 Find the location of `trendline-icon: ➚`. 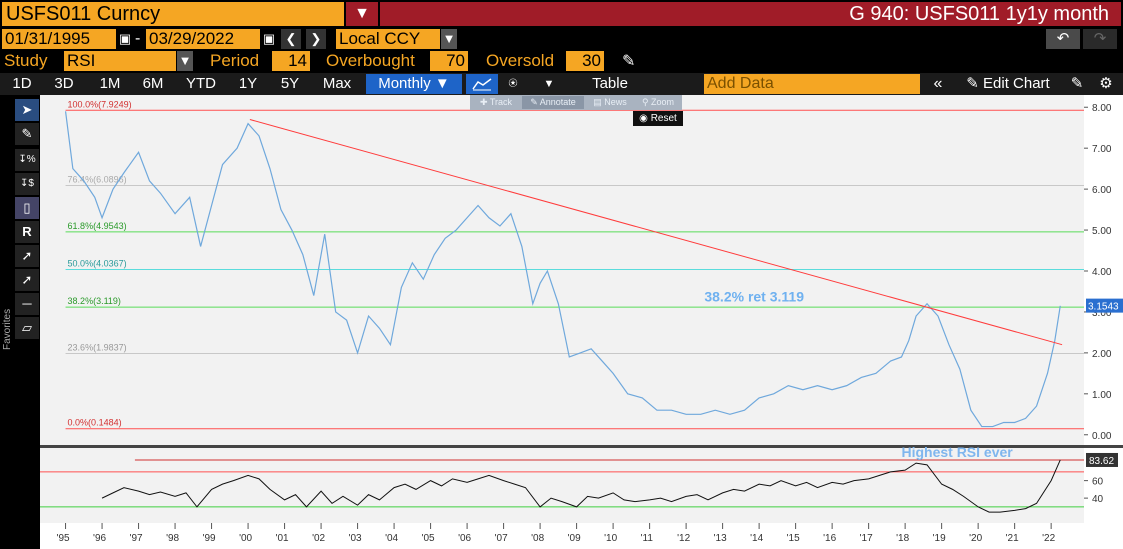

trendline-icon: ➚ is located at coordinates (27, 256).